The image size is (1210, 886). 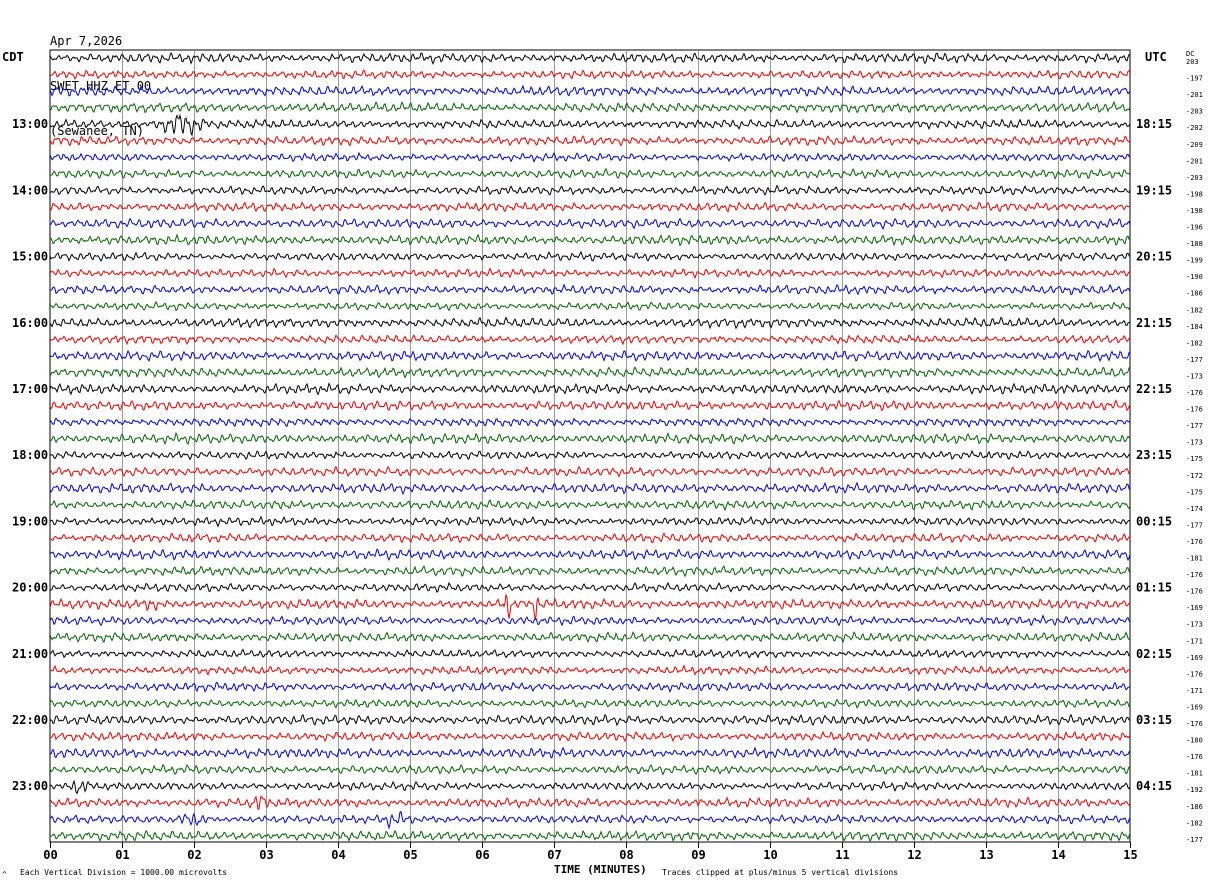 What do you see at coordinates (1154, 588) in the screenshot?
I see `right-hour-label: 01:15` at bounding box center [1154, 588].